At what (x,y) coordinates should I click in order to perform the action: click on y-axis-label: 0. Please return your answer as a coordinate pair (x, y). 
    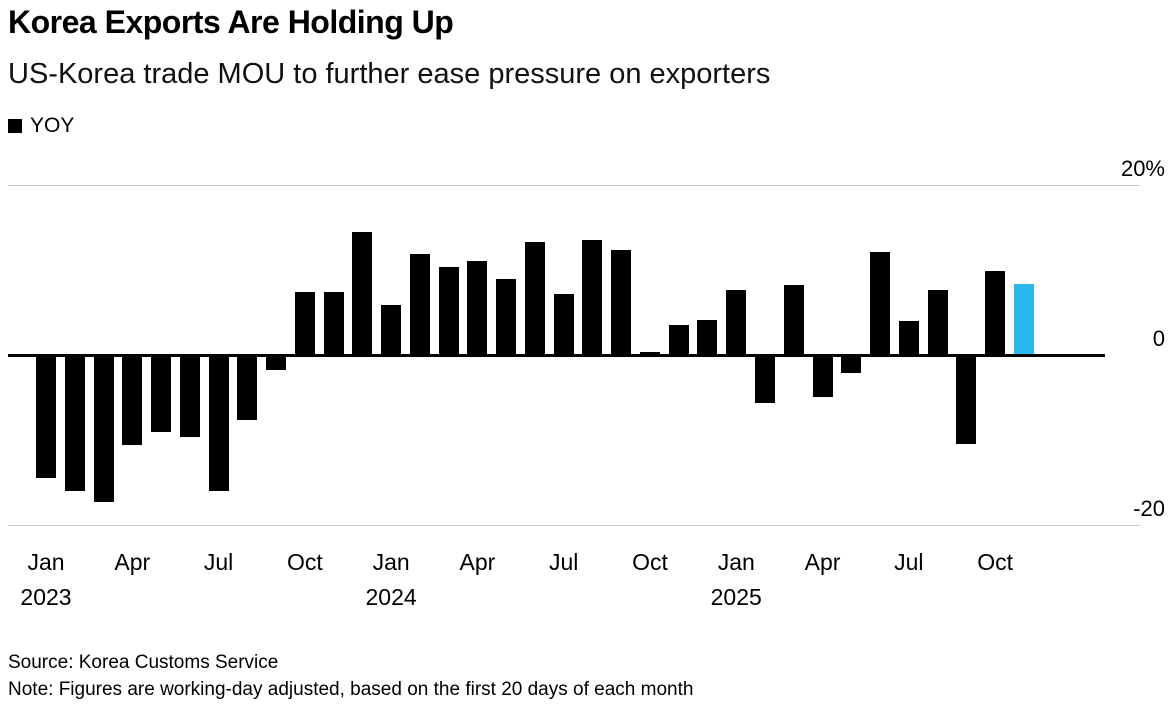
    Looking at the image, I should click on (1158, 338).